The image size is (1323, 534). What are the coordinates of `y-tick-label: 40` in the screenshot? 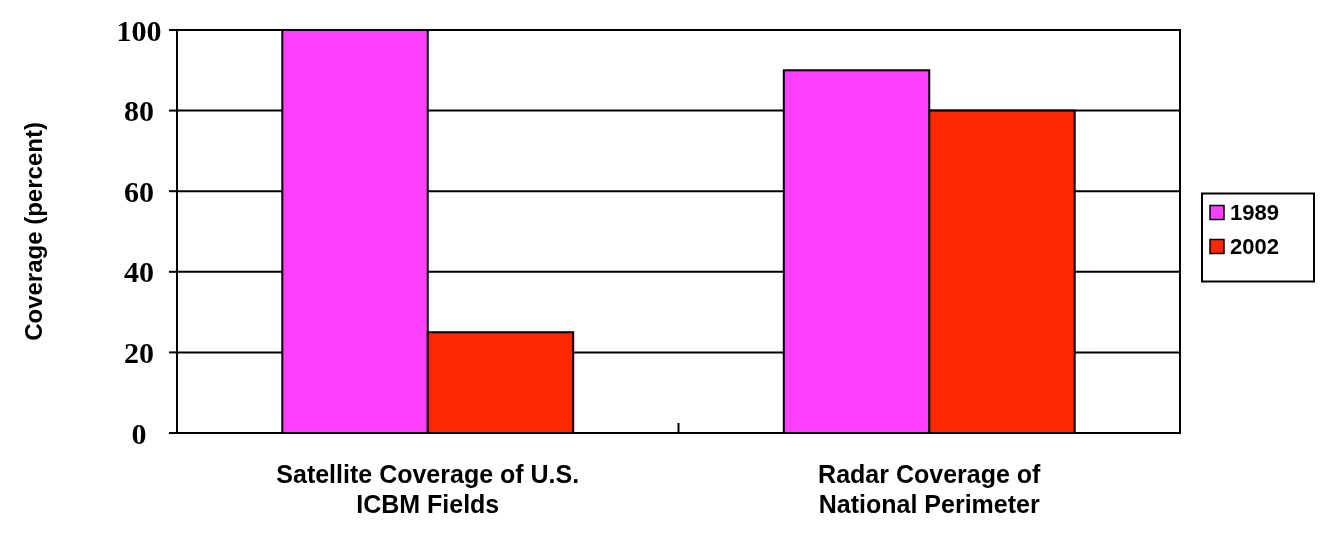 It's located at (139, 272).